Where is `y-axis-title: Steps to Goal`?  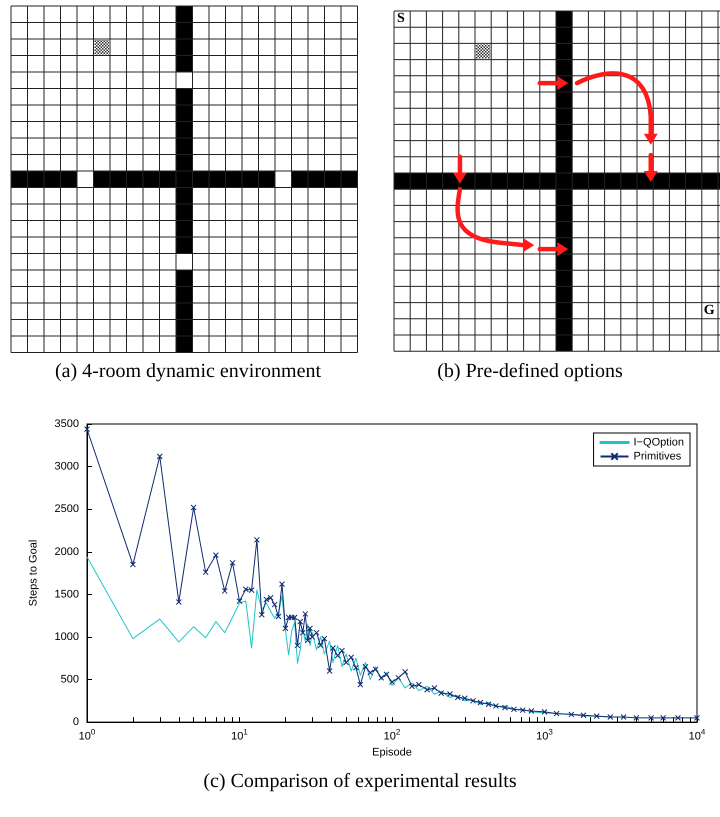 y-axis-title: Steps to Goal is located at coordinates (34, 573).